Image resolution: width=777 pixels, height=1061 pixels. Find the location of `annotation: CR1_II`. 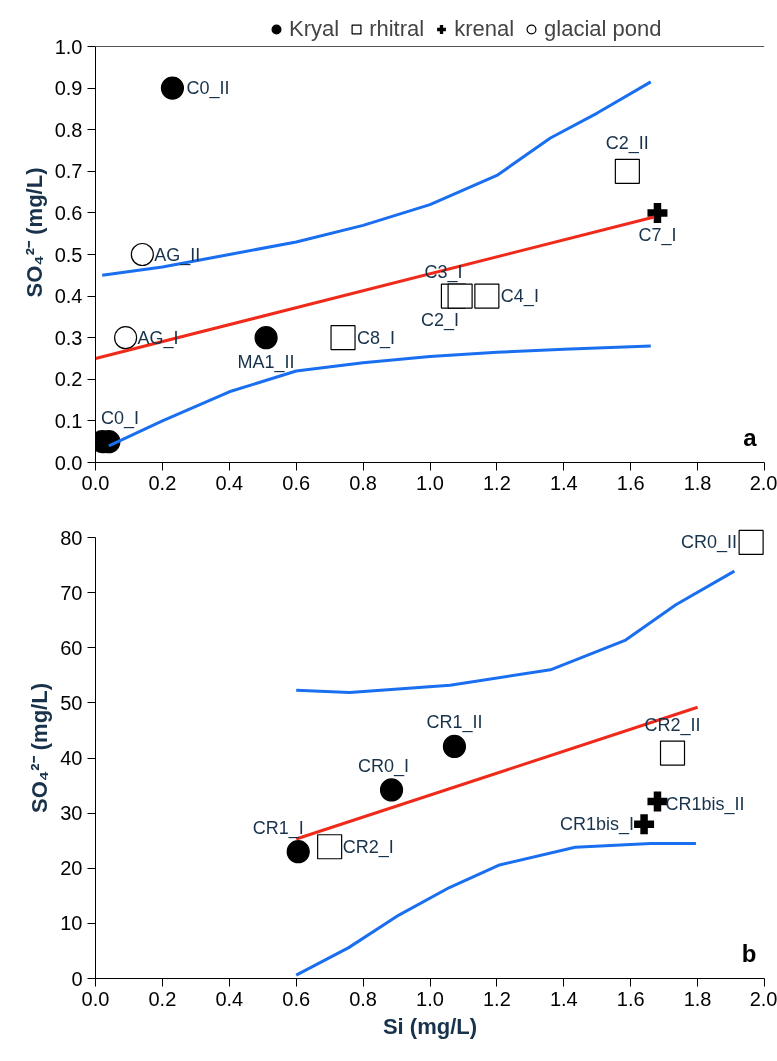

annotation: CR1_II is located at coordinates (454, 723).